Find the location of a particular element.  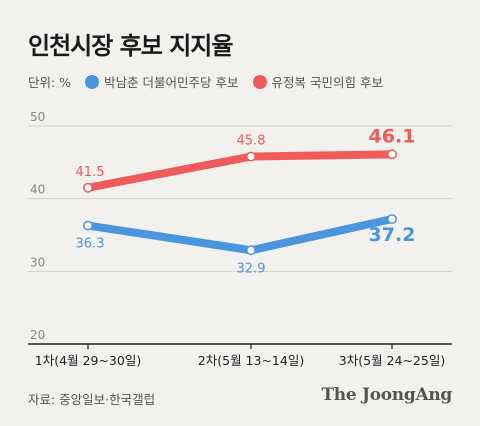

x-tick-label: 1차(4월 29~30일) is located at coordinates (88, 360).